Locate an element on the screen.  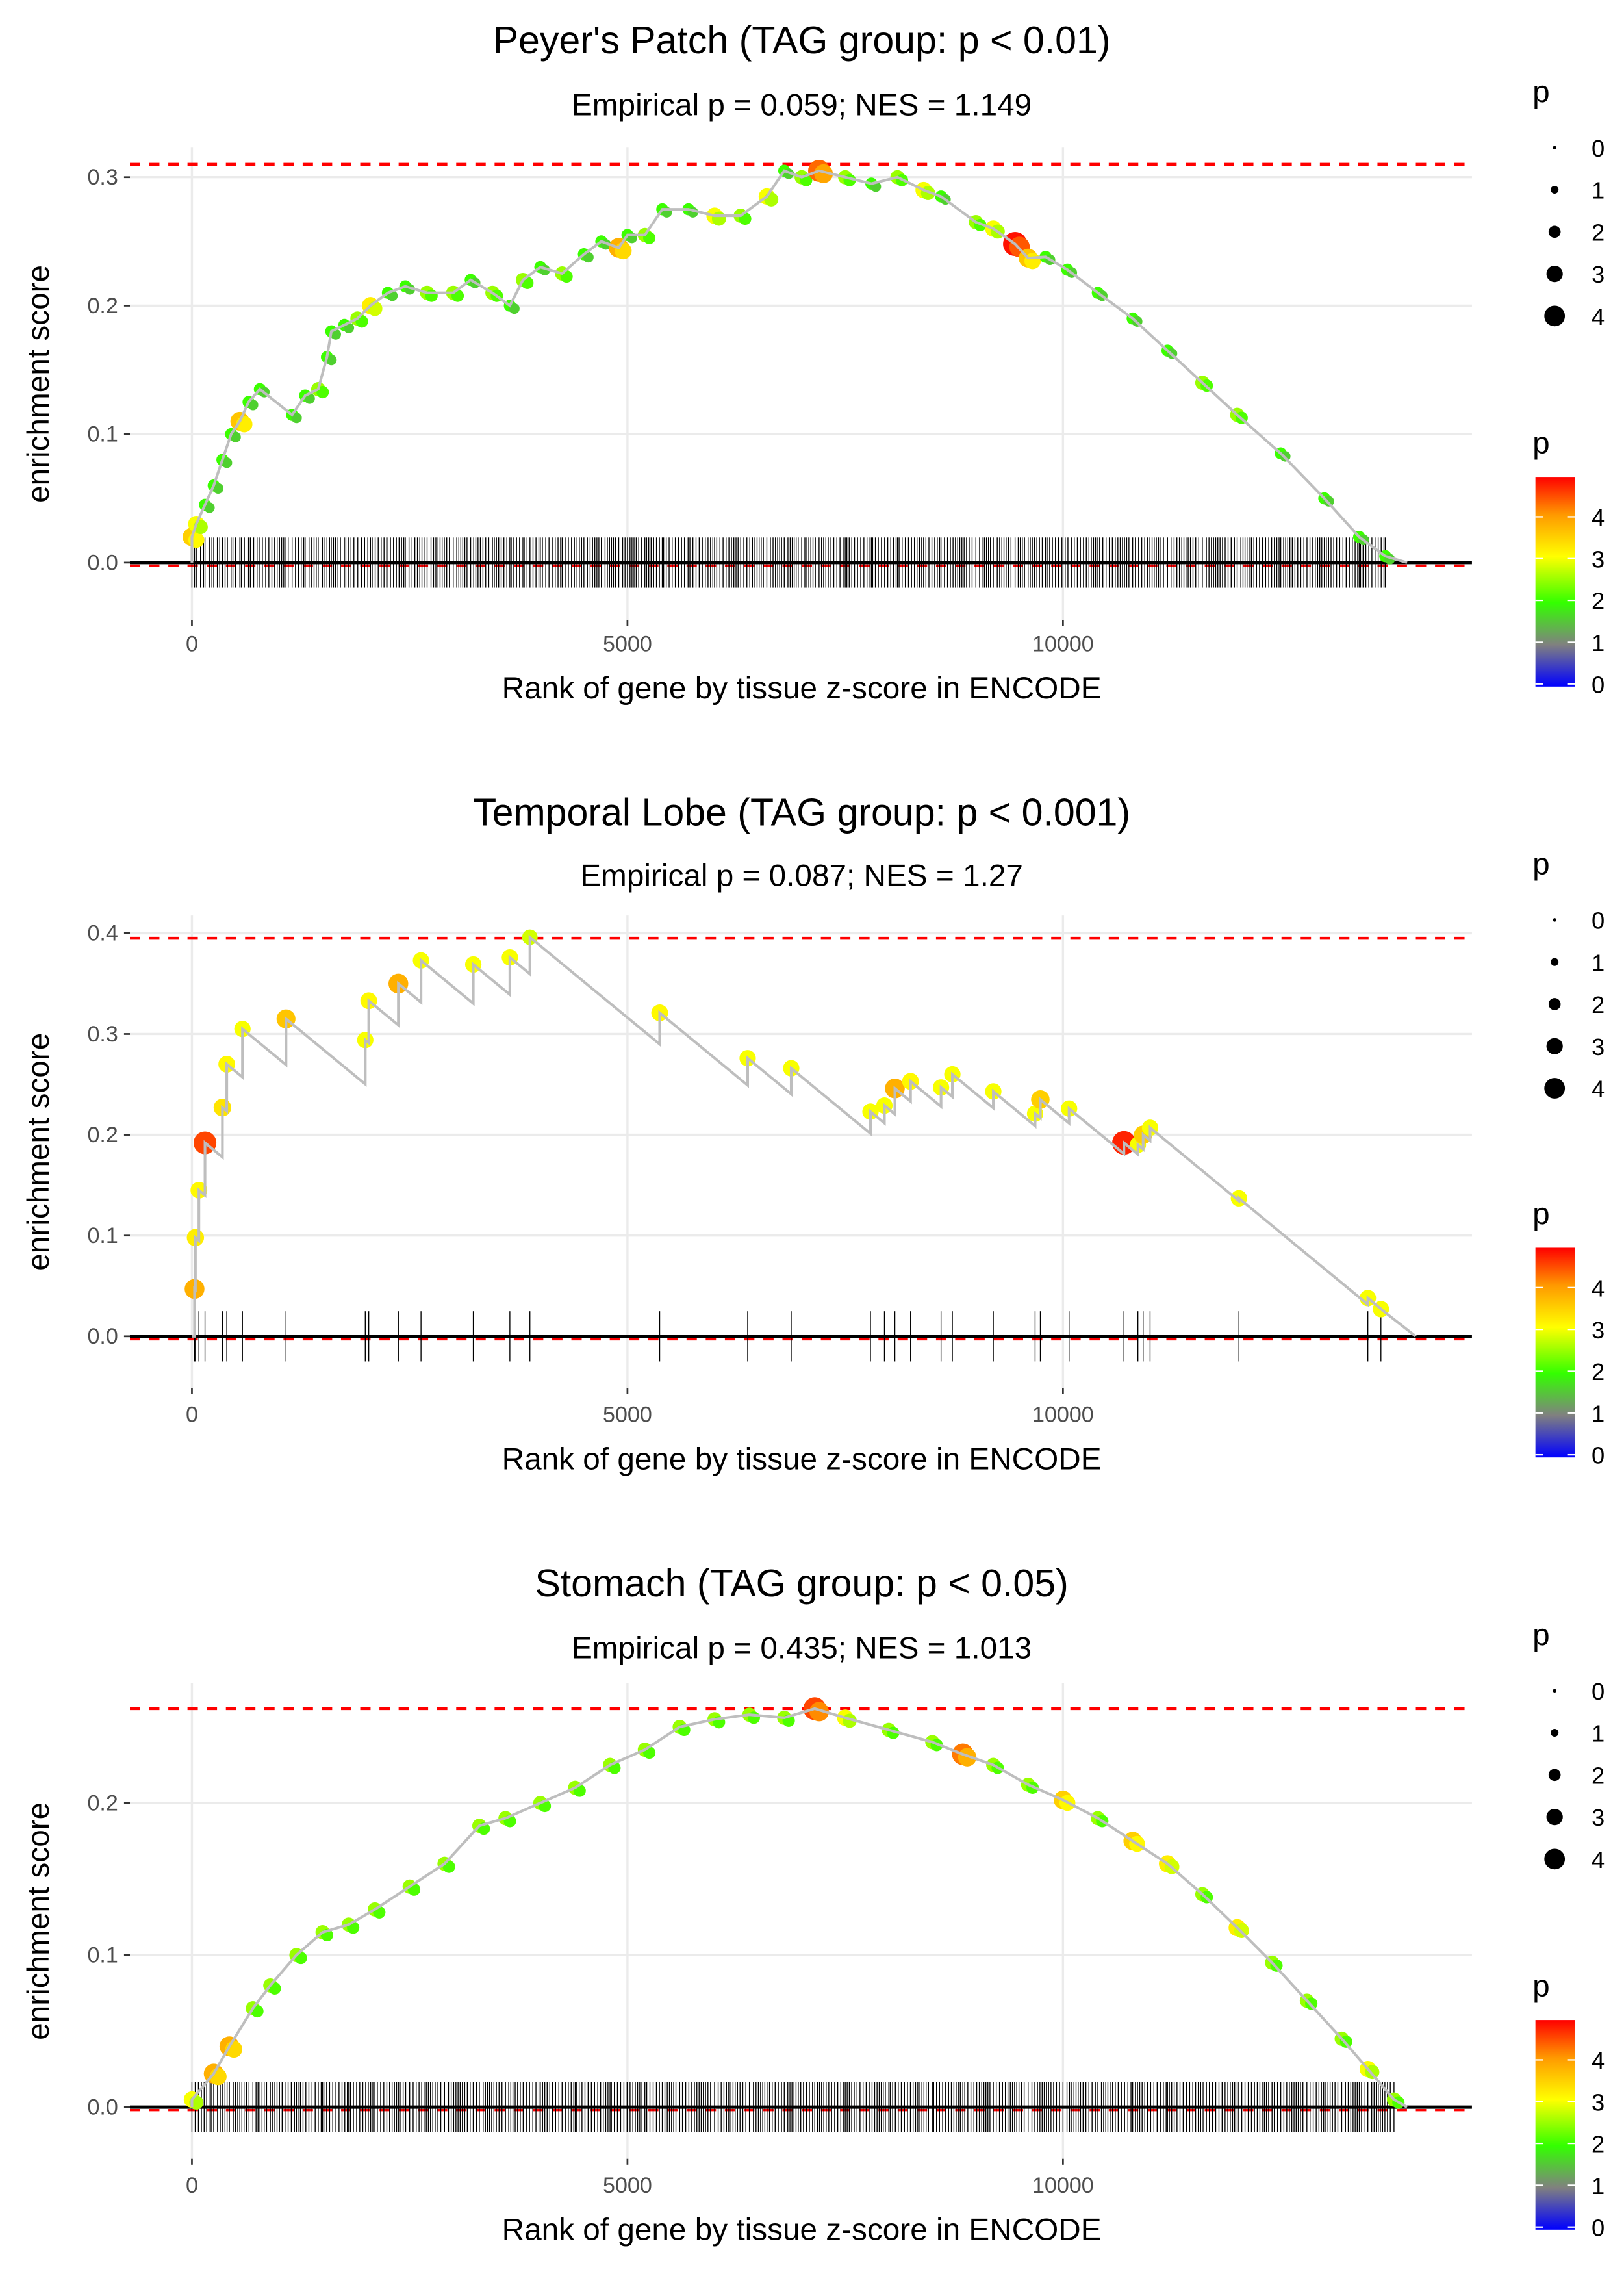
chart-subtitle: Empirical p = 0.087; NES = 1.27 is located at coordinates (801, 876).